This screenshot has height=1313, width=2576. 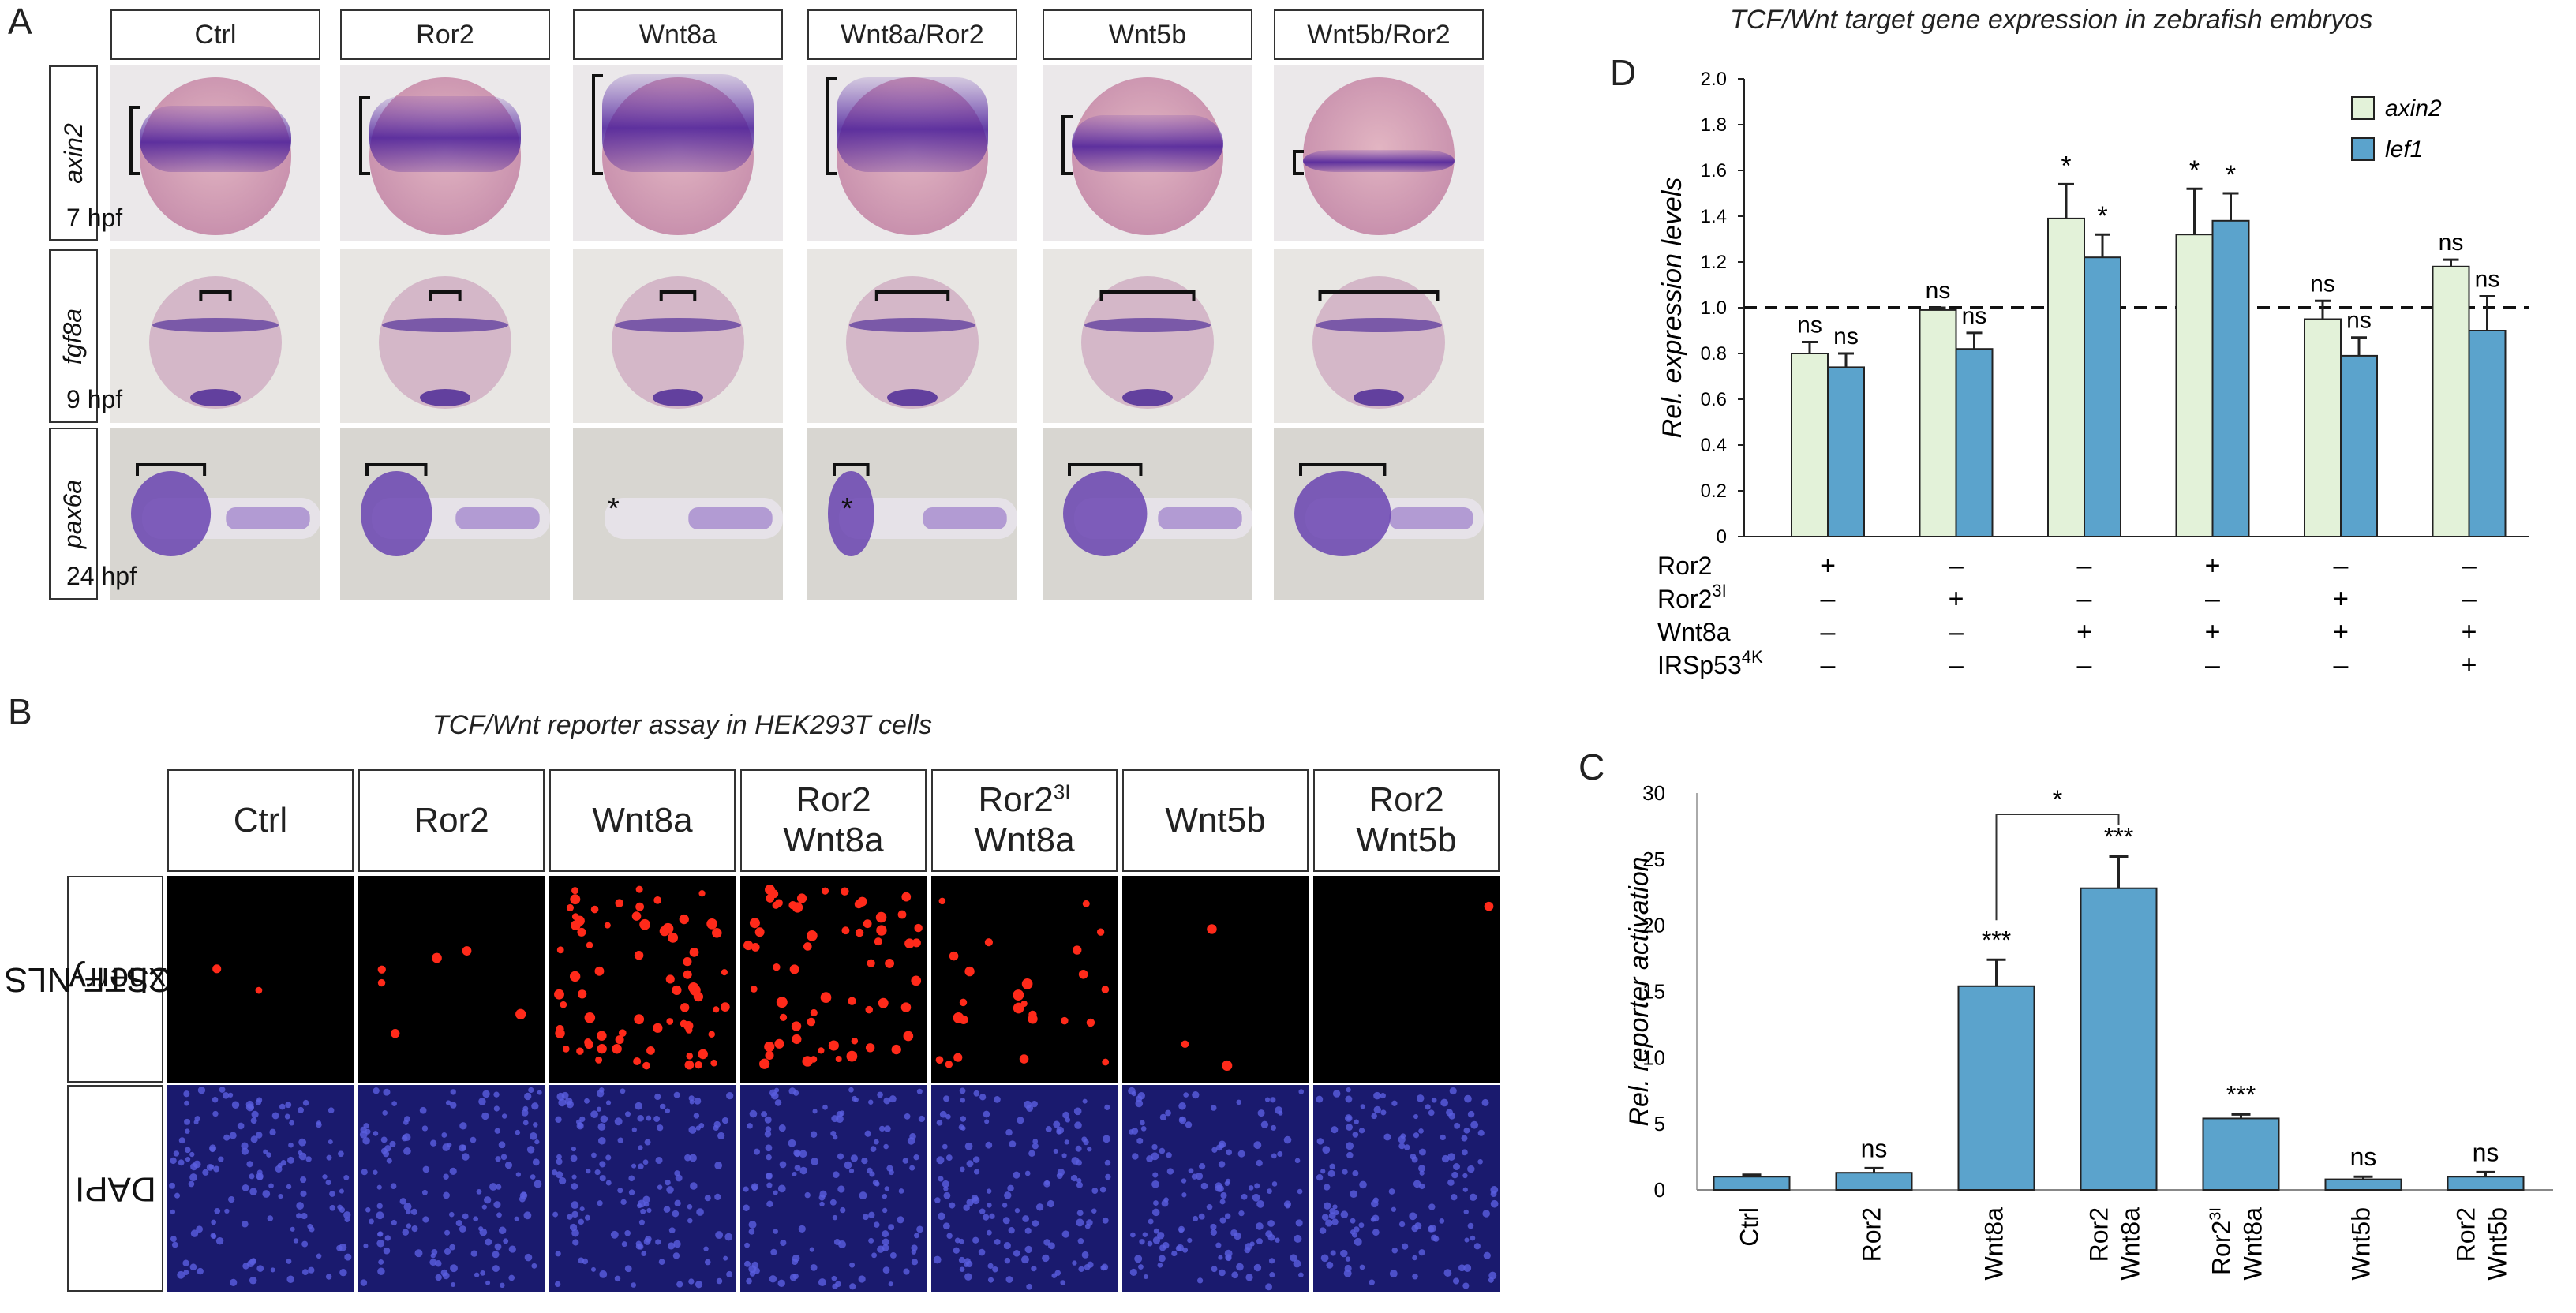 What do you see at coordinates (1872, 1234) in the screenshot?
I see `chart-c-category-label: Ror2` at bounding box center [1872, 1234].